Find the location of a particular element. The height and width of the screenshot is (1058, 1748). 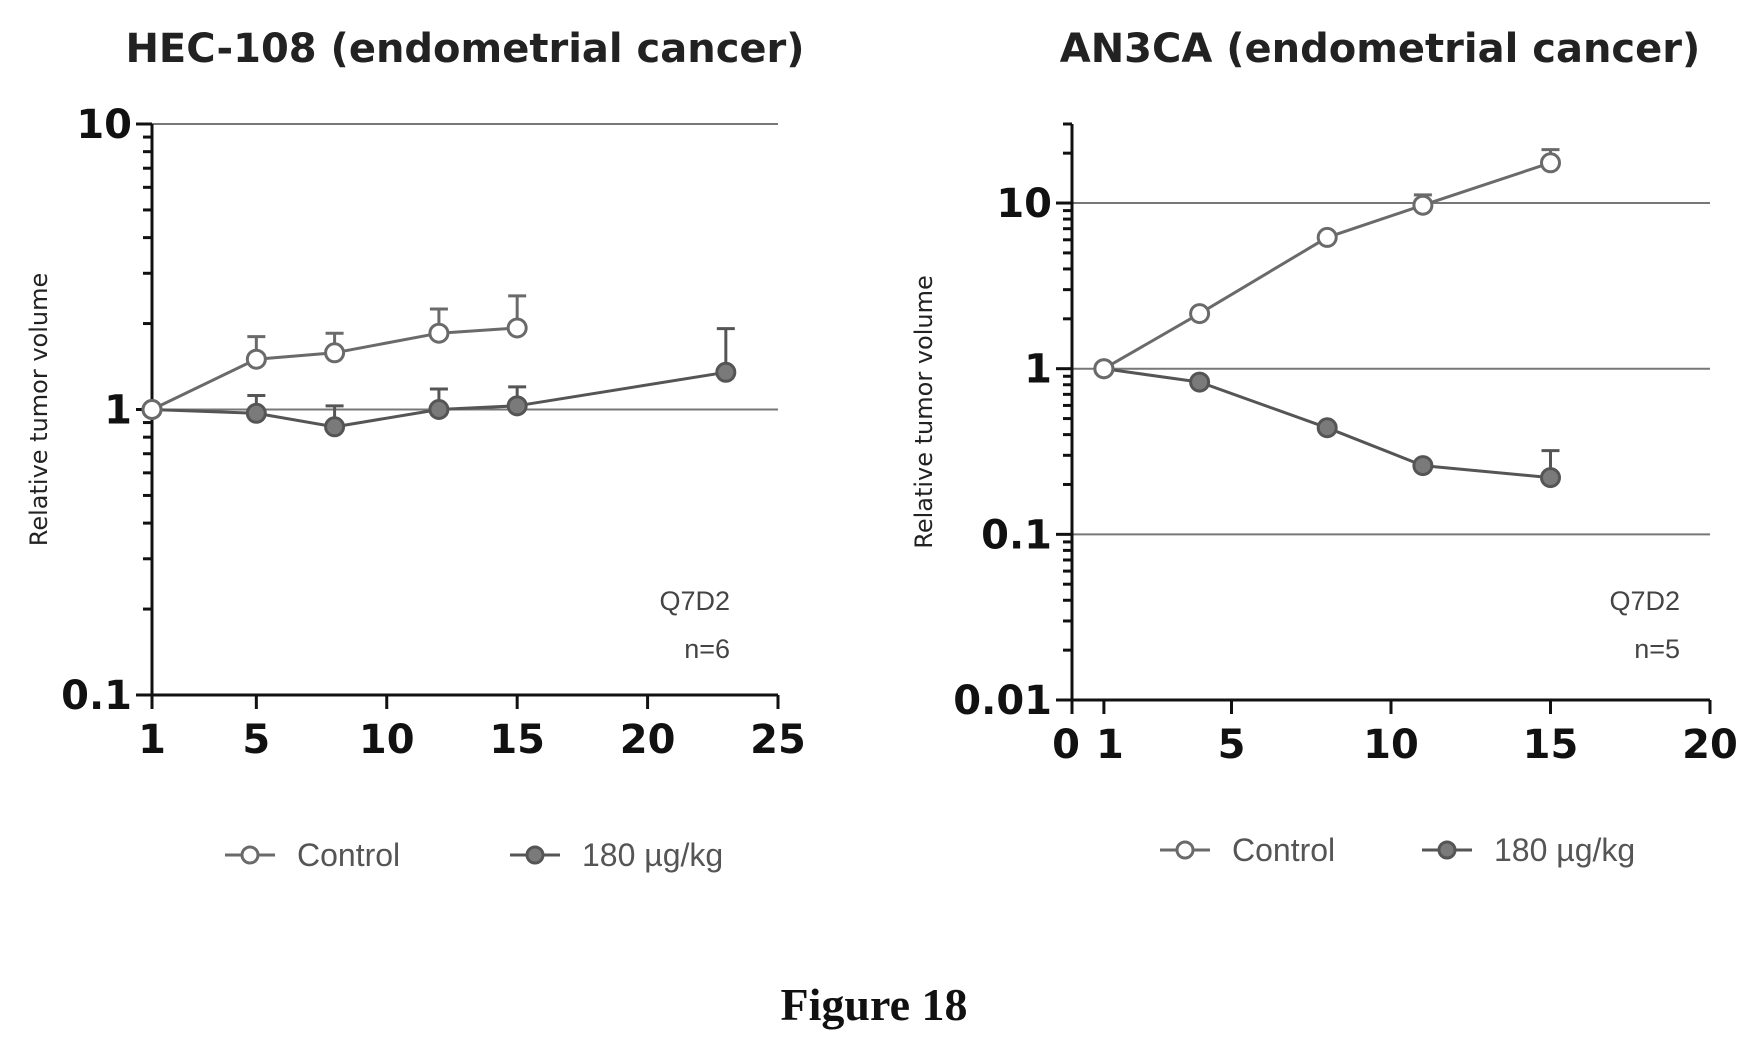

series-line-control is located at coordinates (1327, 265).